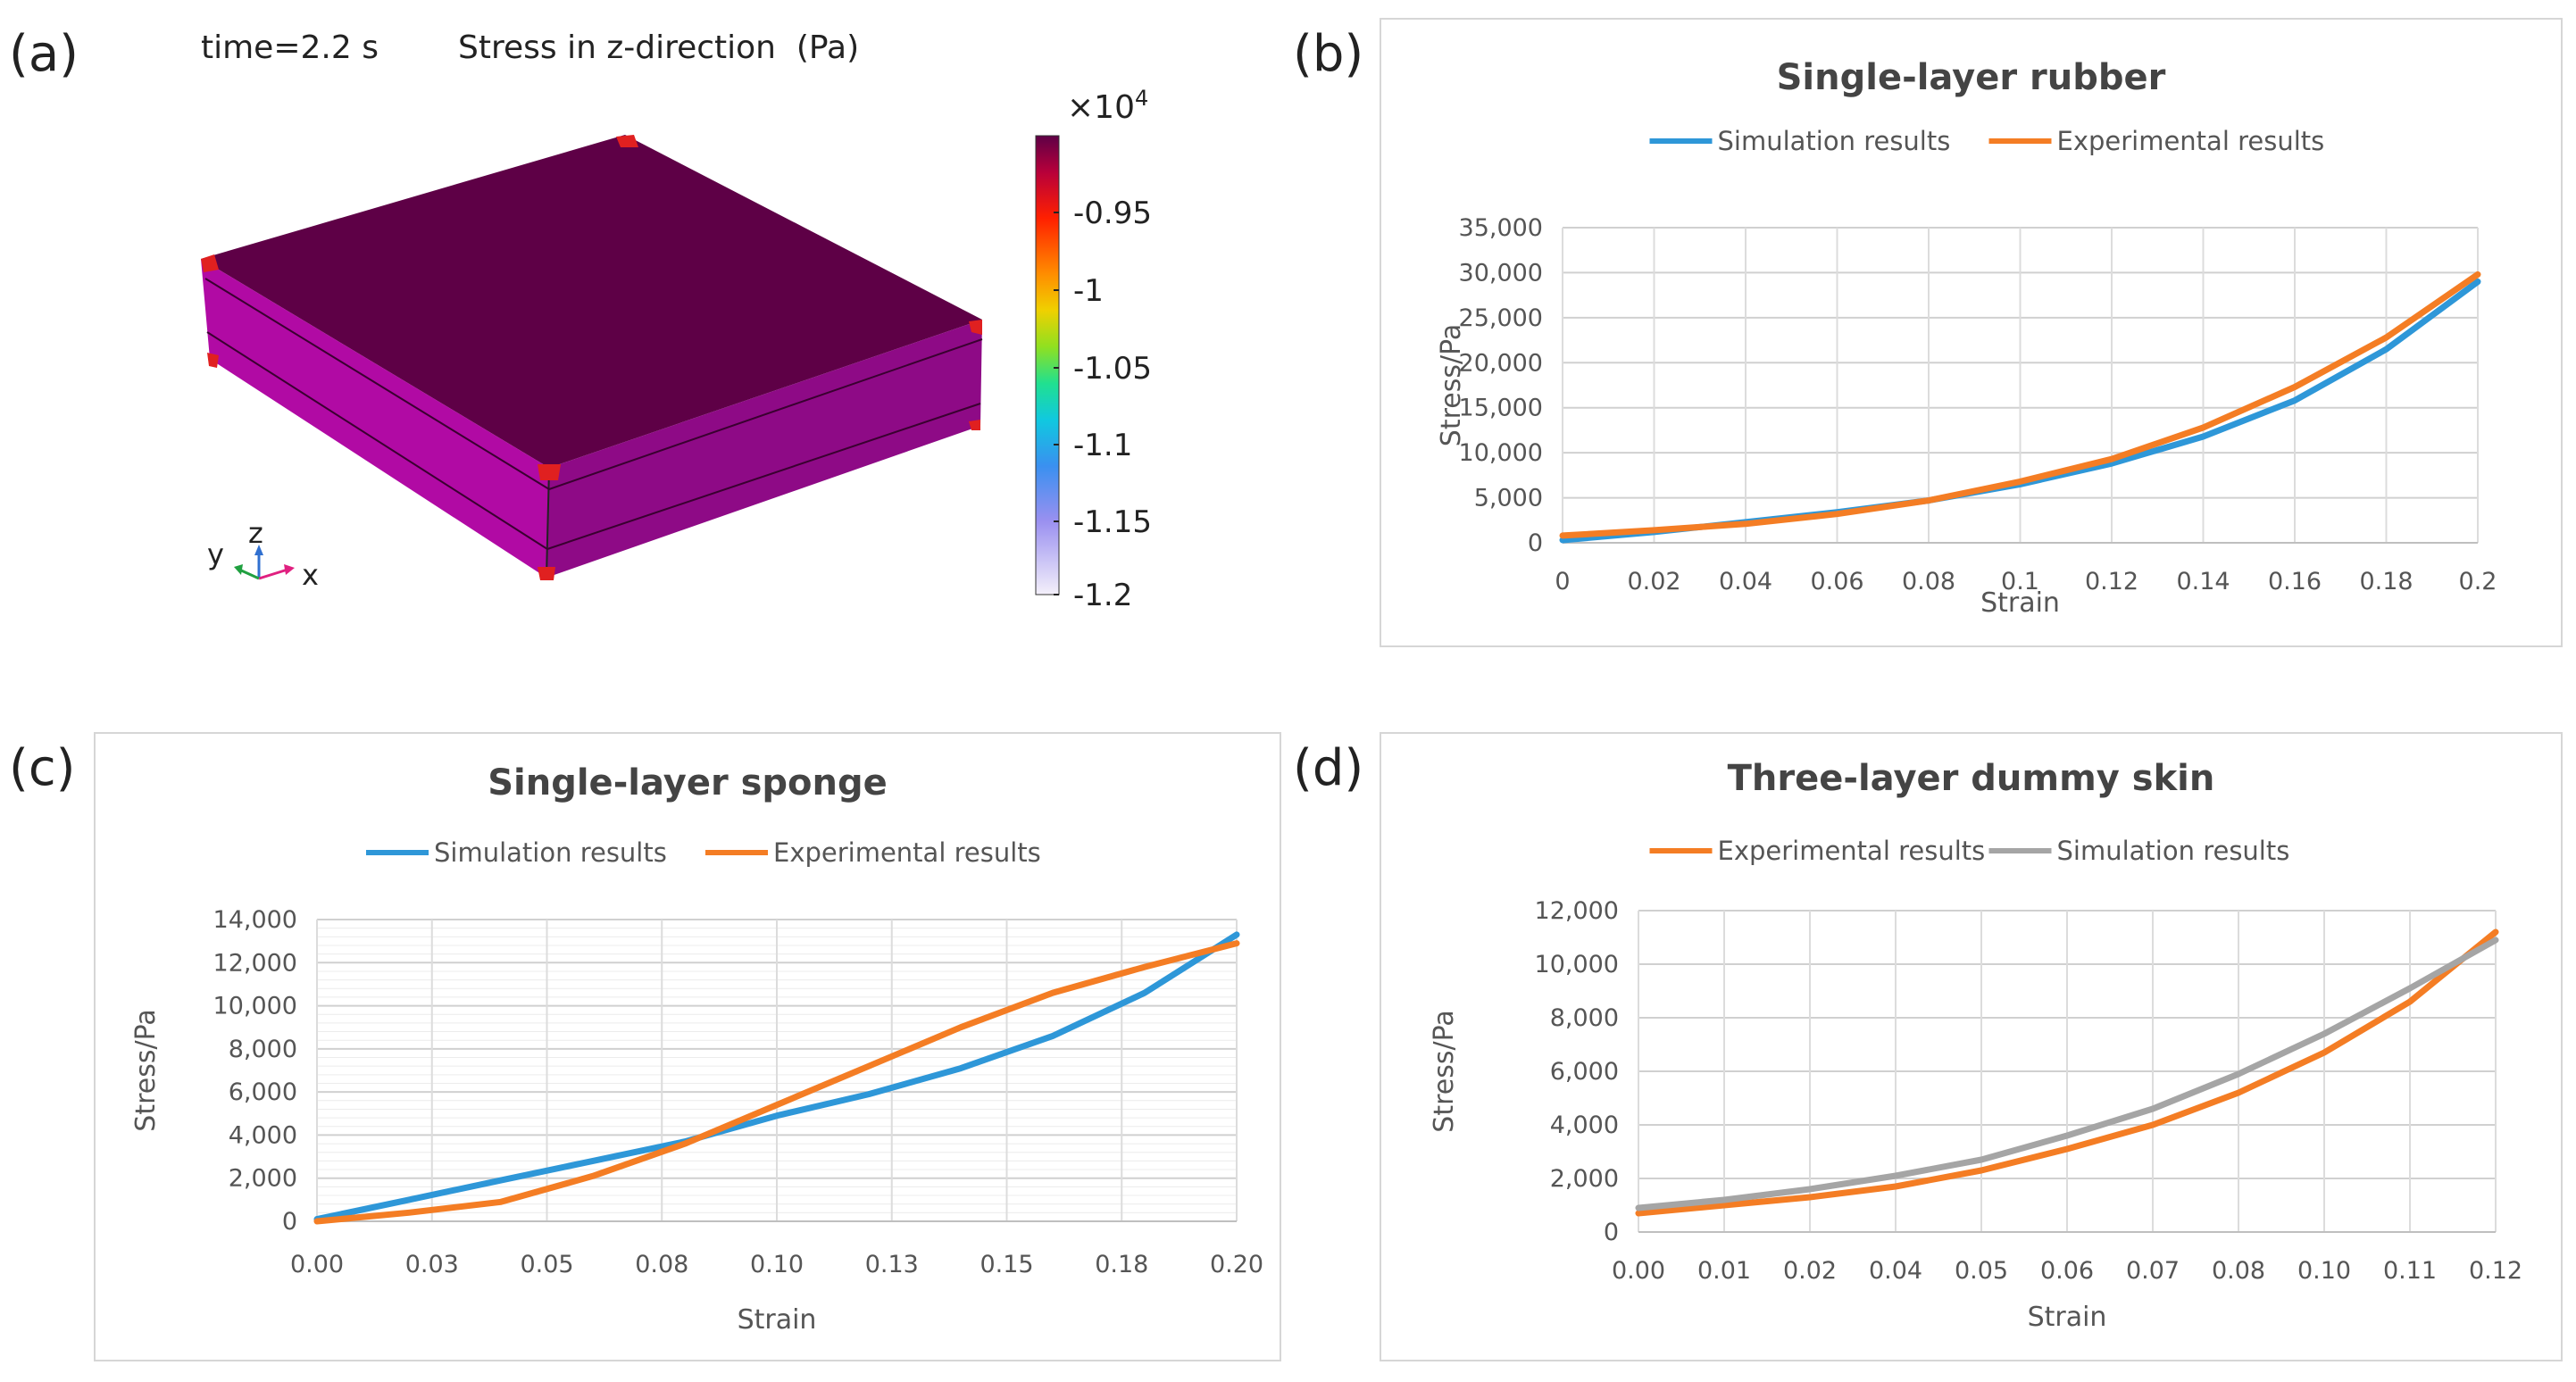 This screenshot has width=2576, height=1382. Describe the element at coordinates (1047, 365) in the screenshot. I see `colorbar` at that location.